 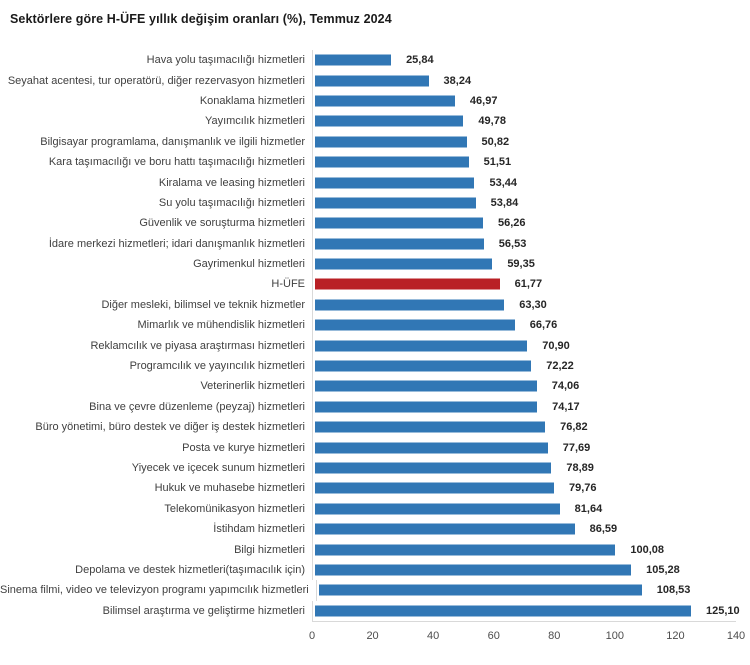 I want to click on bar-row: Bilgi hizmetleri 100,08, so click(x=375, y=549).